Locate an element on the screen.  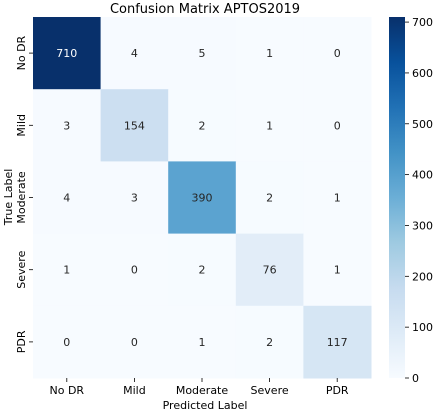
cell-value-label: 76 is located at coordinates (270, 270).